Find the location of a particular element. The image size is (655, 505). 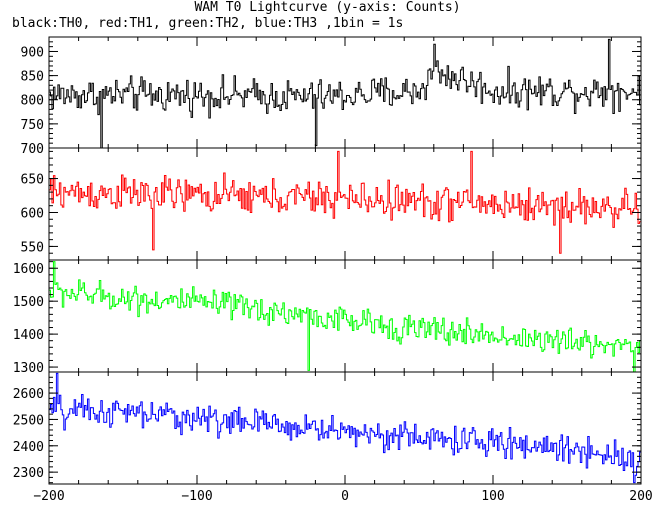

y-tick-label: 1600 is located at coordinates (28, 269).